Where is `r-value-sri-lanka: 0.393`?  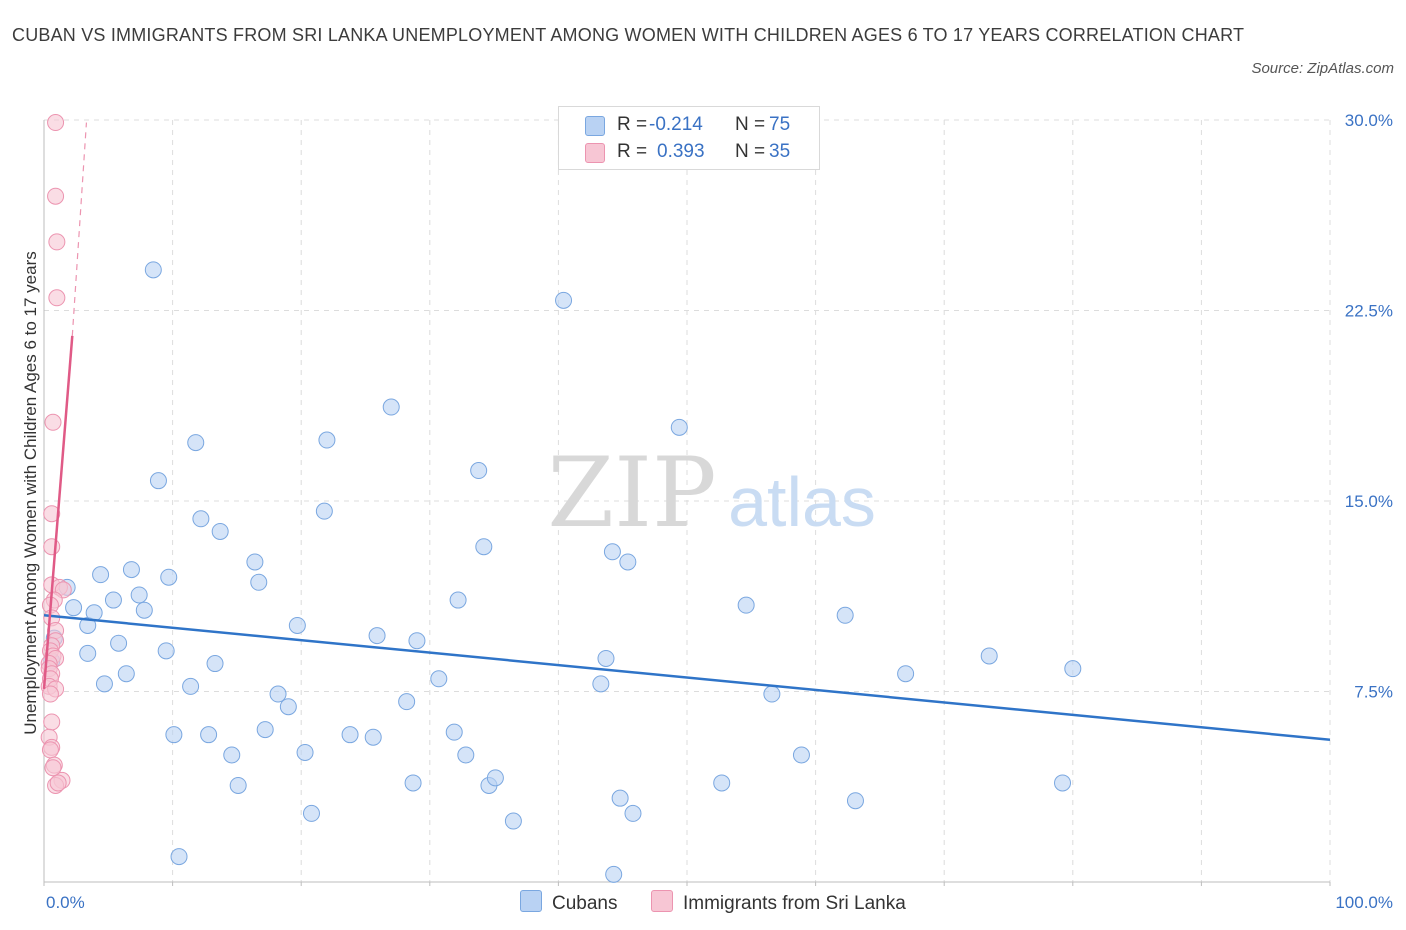 r-value-sri-lanka: 0.393 is located at coordinates (681, 151).